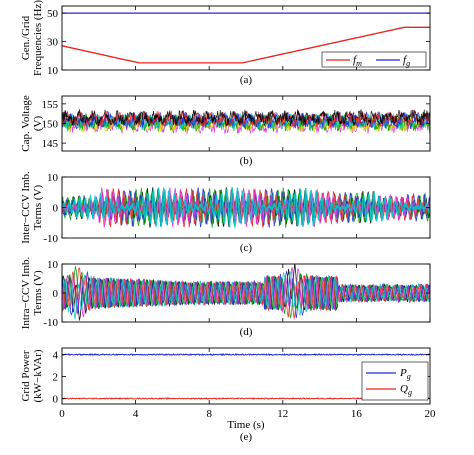  Describe the element at coordinates (246, 437) in the screenshot. I see `panel-caption: (e)` at that location.